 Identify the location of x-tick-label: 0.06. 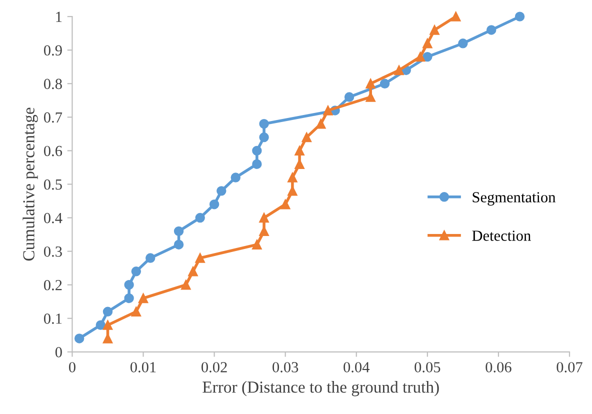
(499, 367).